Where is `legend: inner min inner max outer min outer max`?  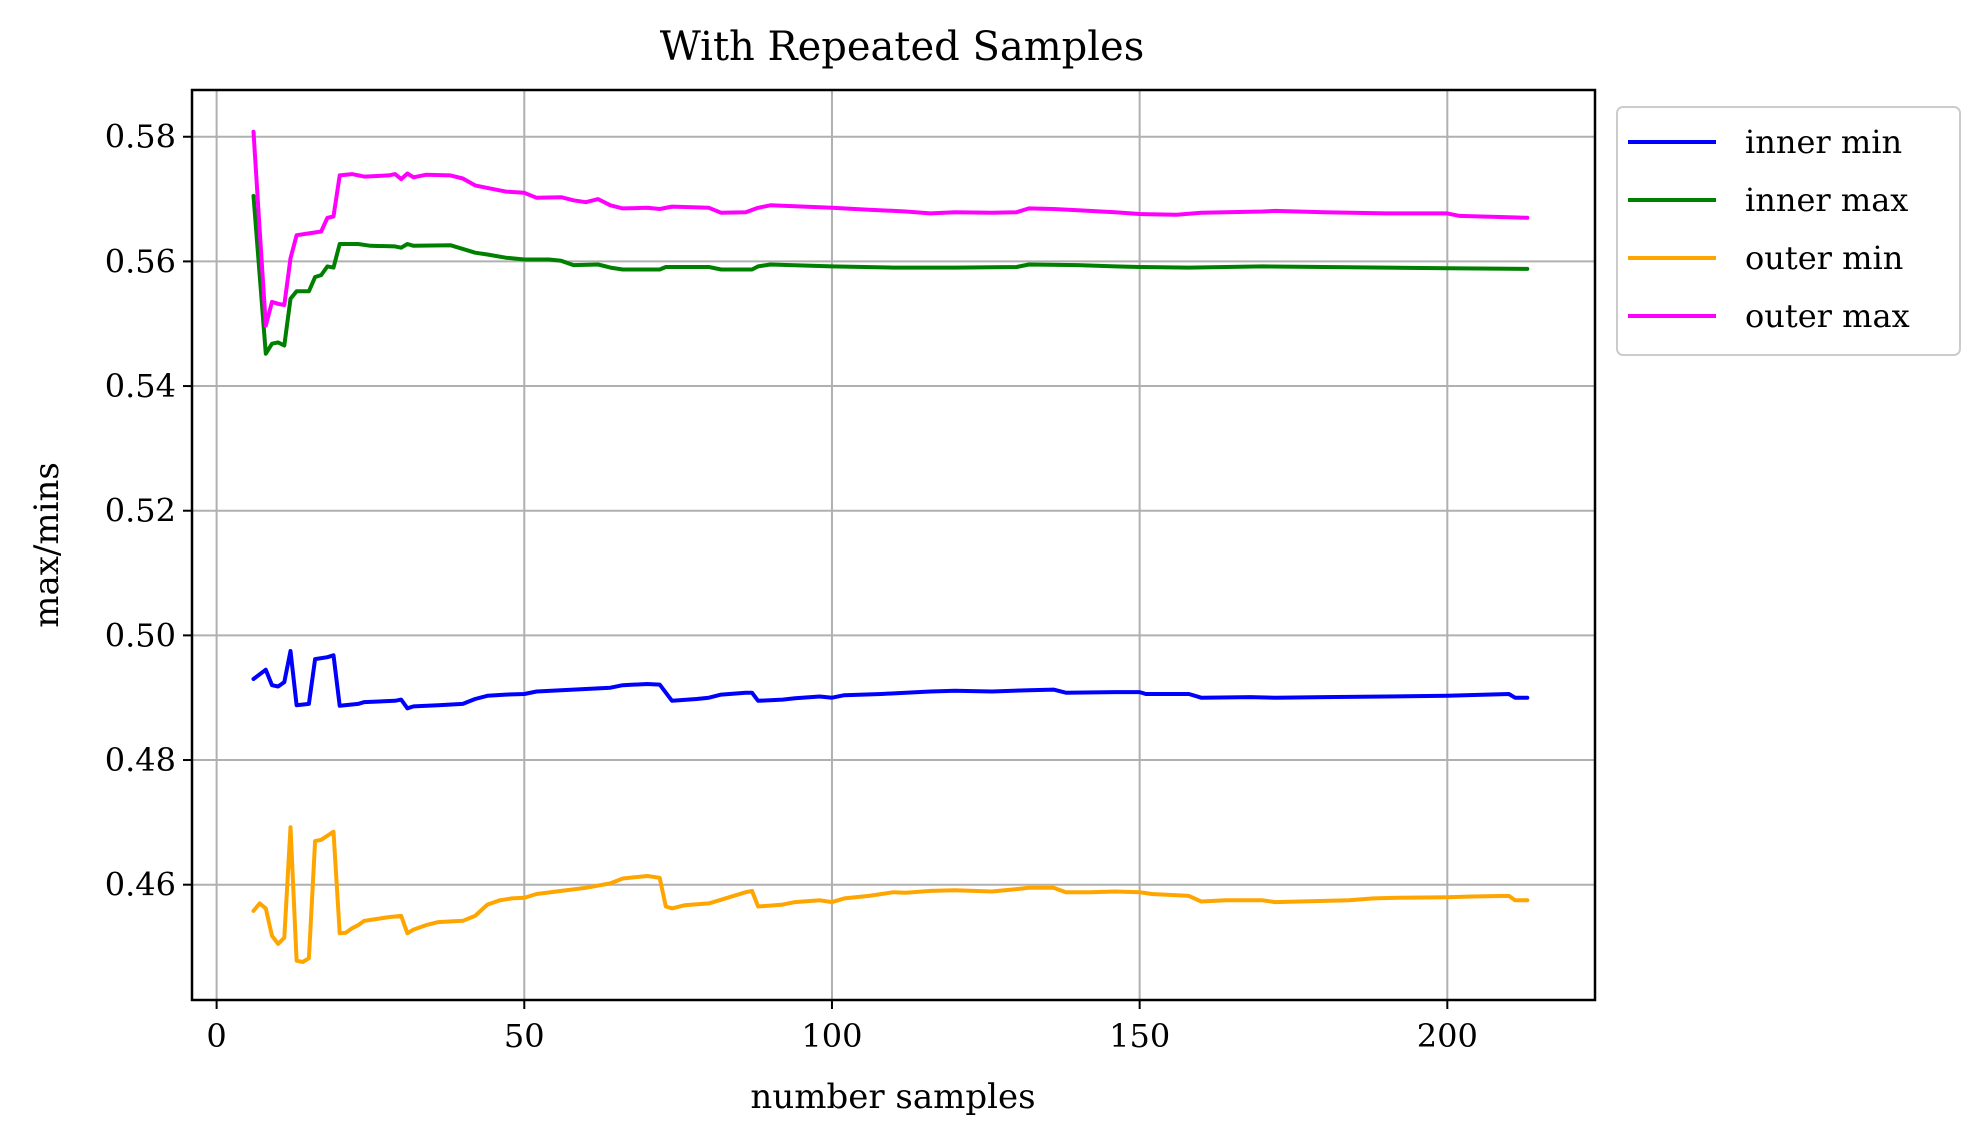 legend: inner min inner max outer min outer max is located at coordinates (1788, 231).